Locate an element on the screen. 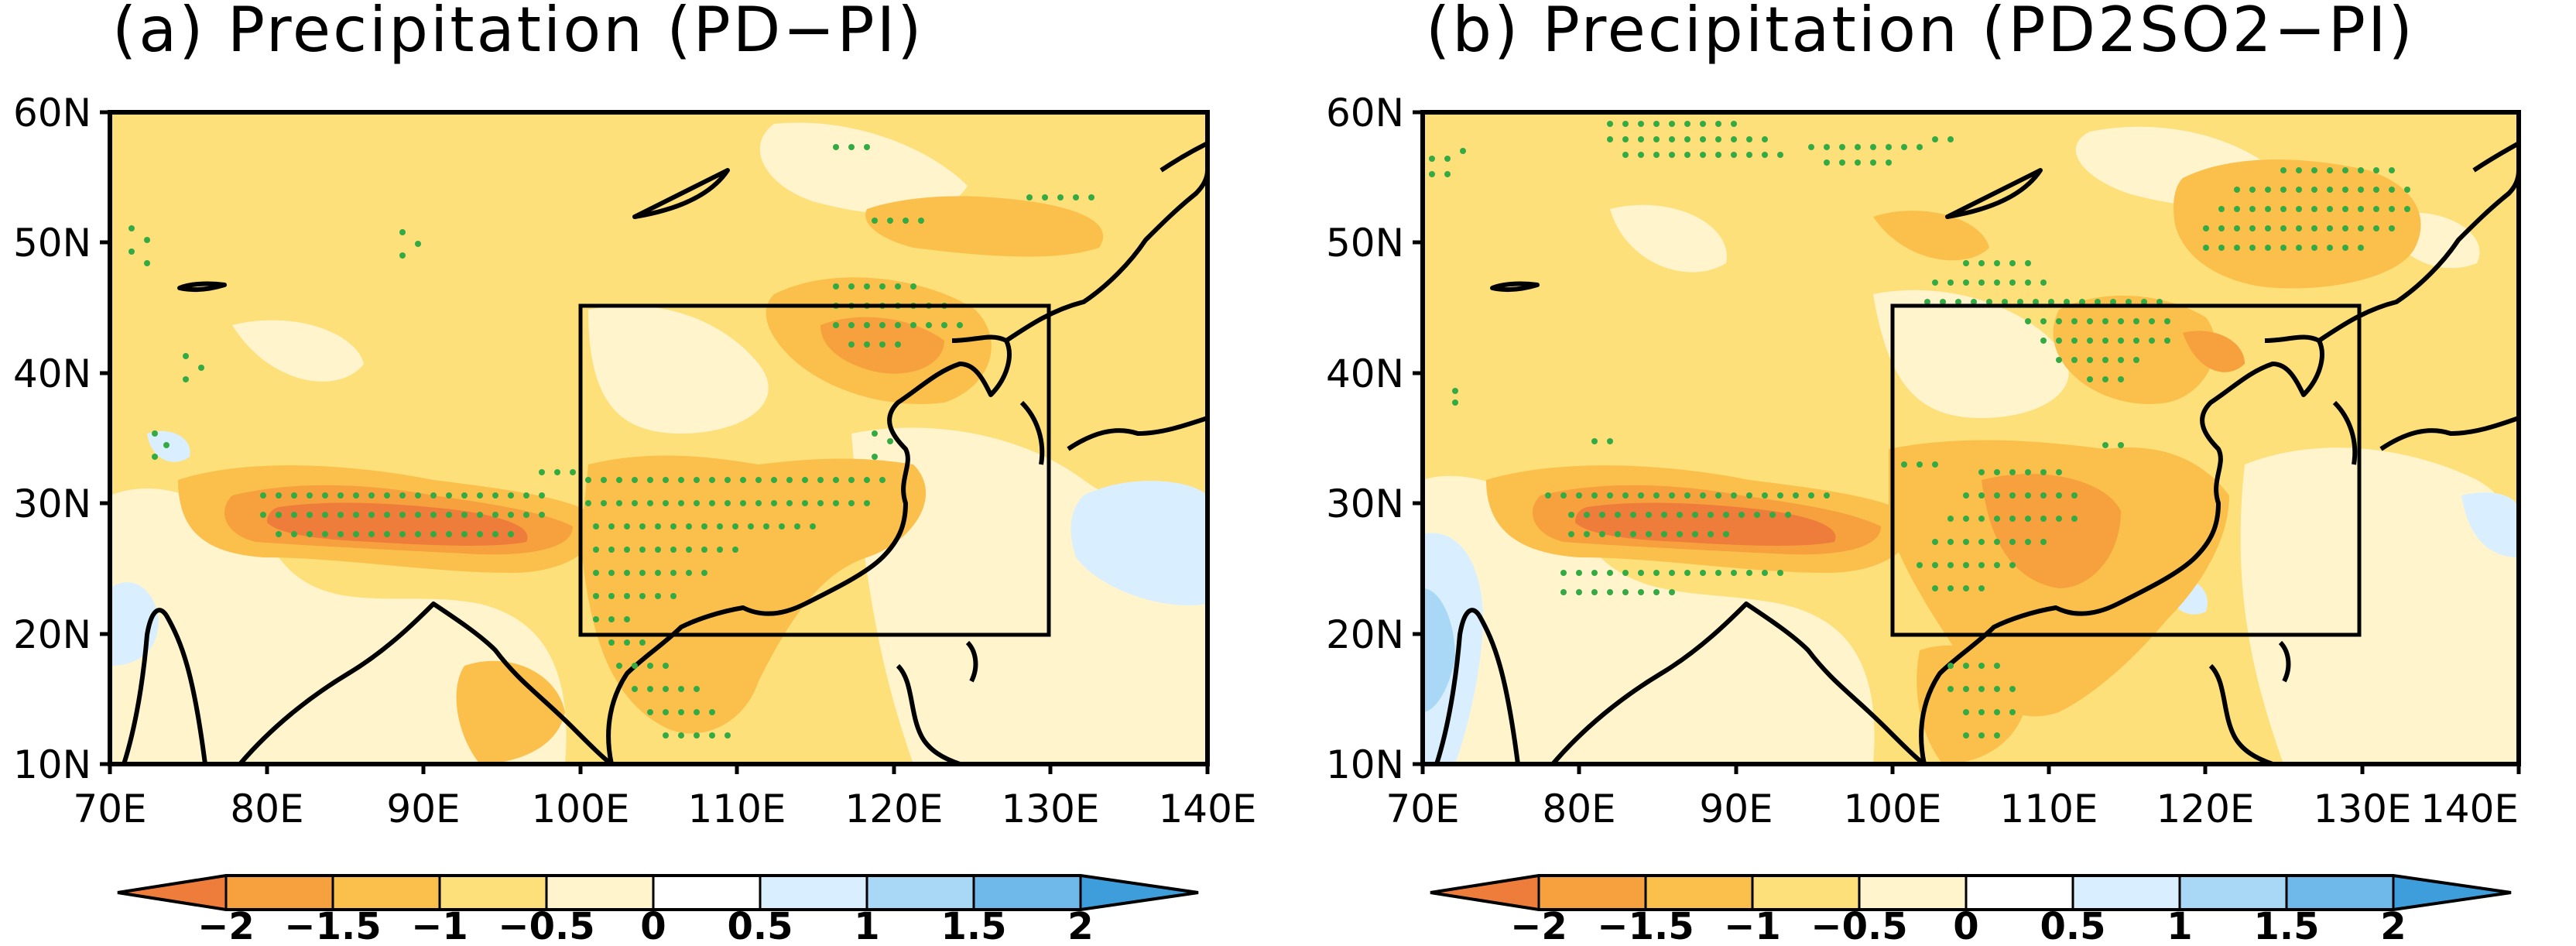  panel-b-title: (b) Precipitation (PD2SO2−PI) is located at coordinates (1921, 33).